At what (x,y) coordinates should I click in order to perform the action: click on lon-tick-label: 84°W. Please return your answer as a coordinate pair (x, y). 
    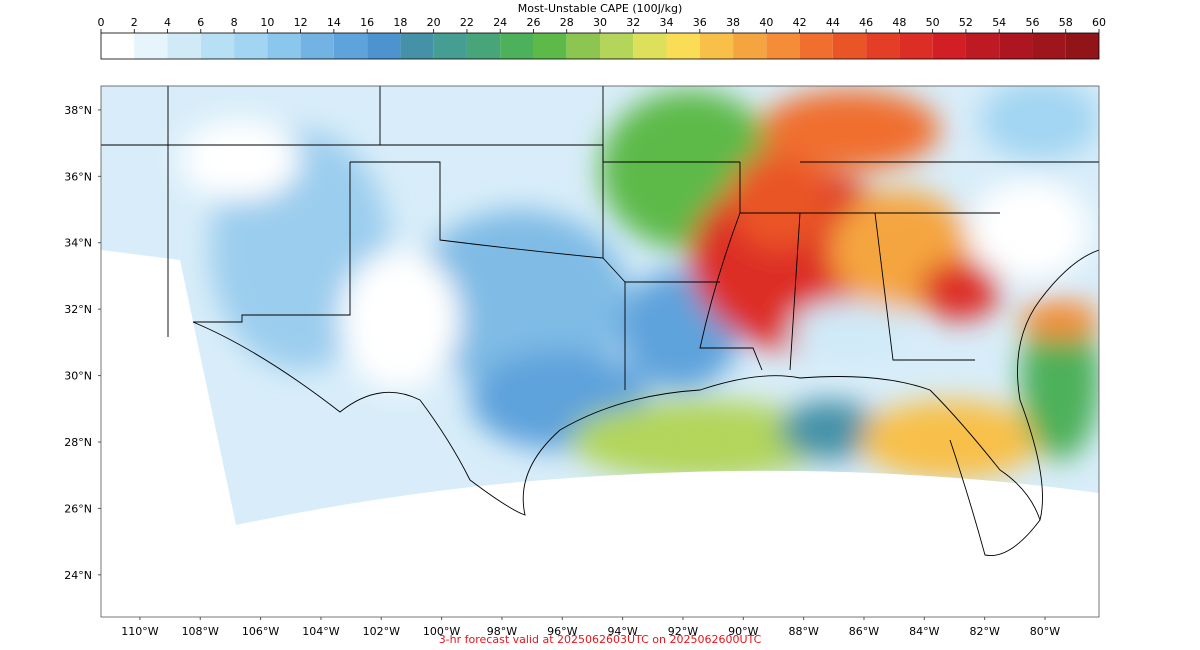
    Looking at the image, I should click on (924, 631).